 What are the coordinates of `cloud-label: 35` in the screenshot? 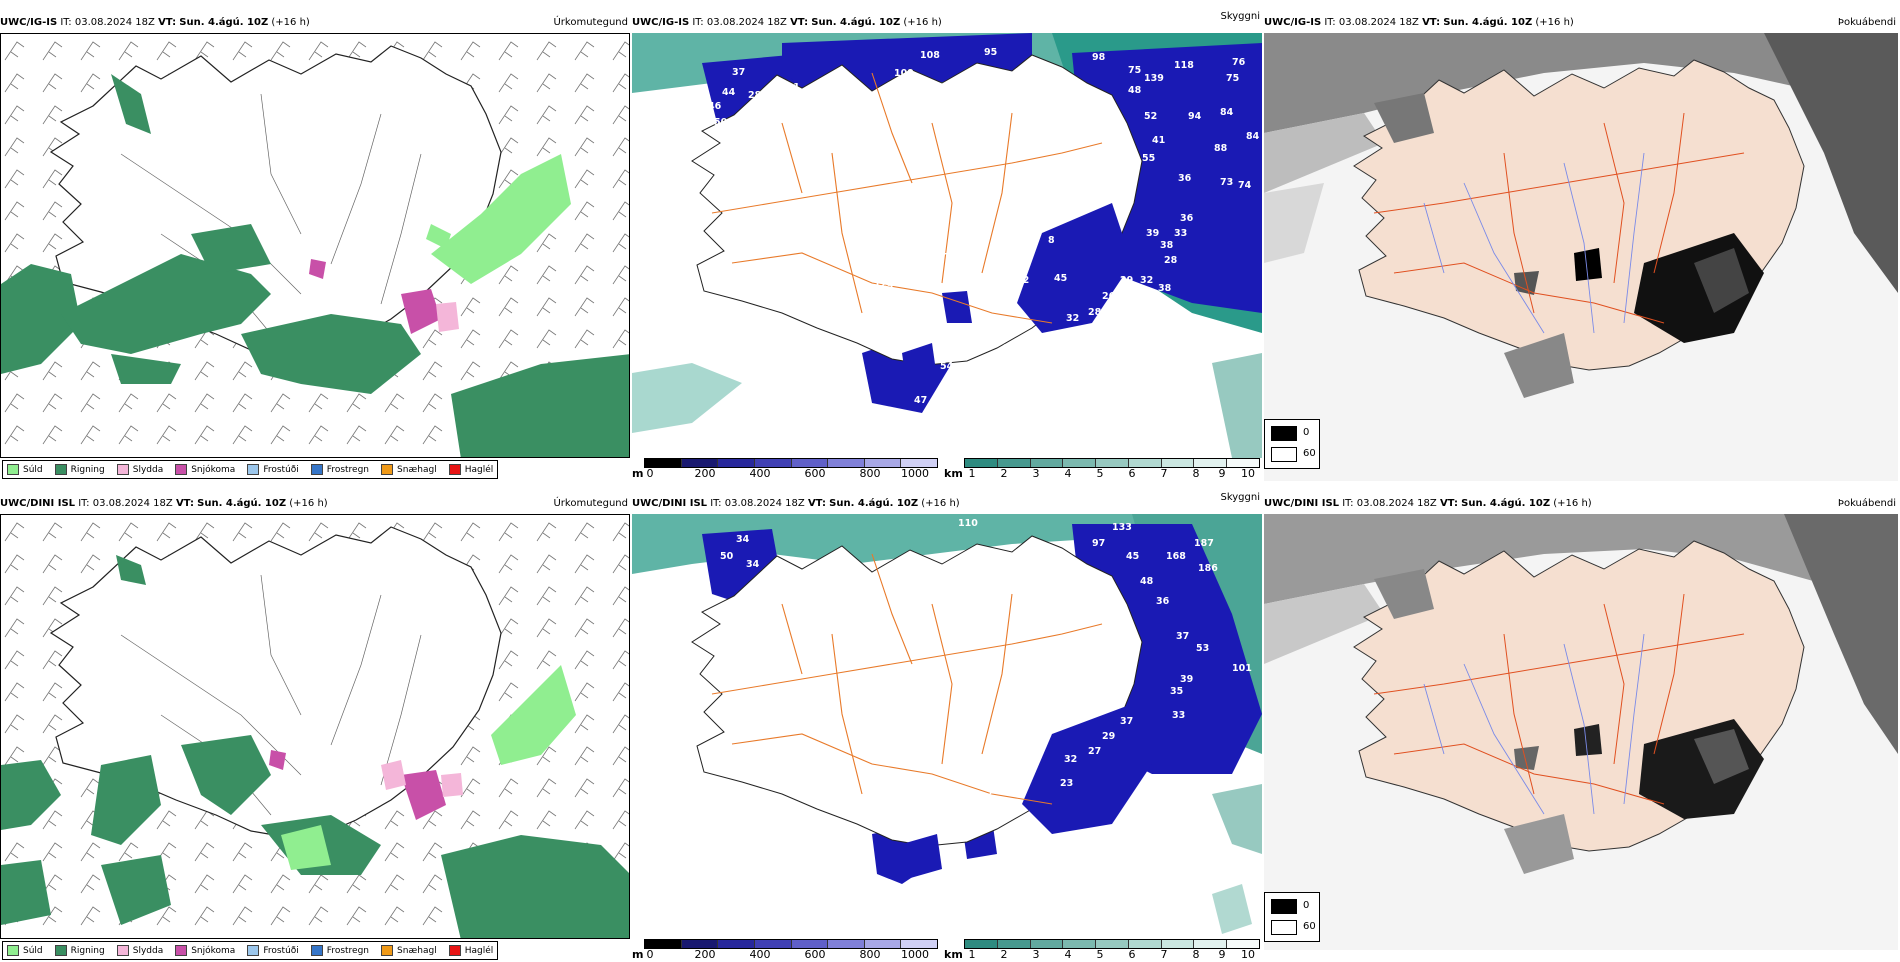 It's located at (1176, 691).